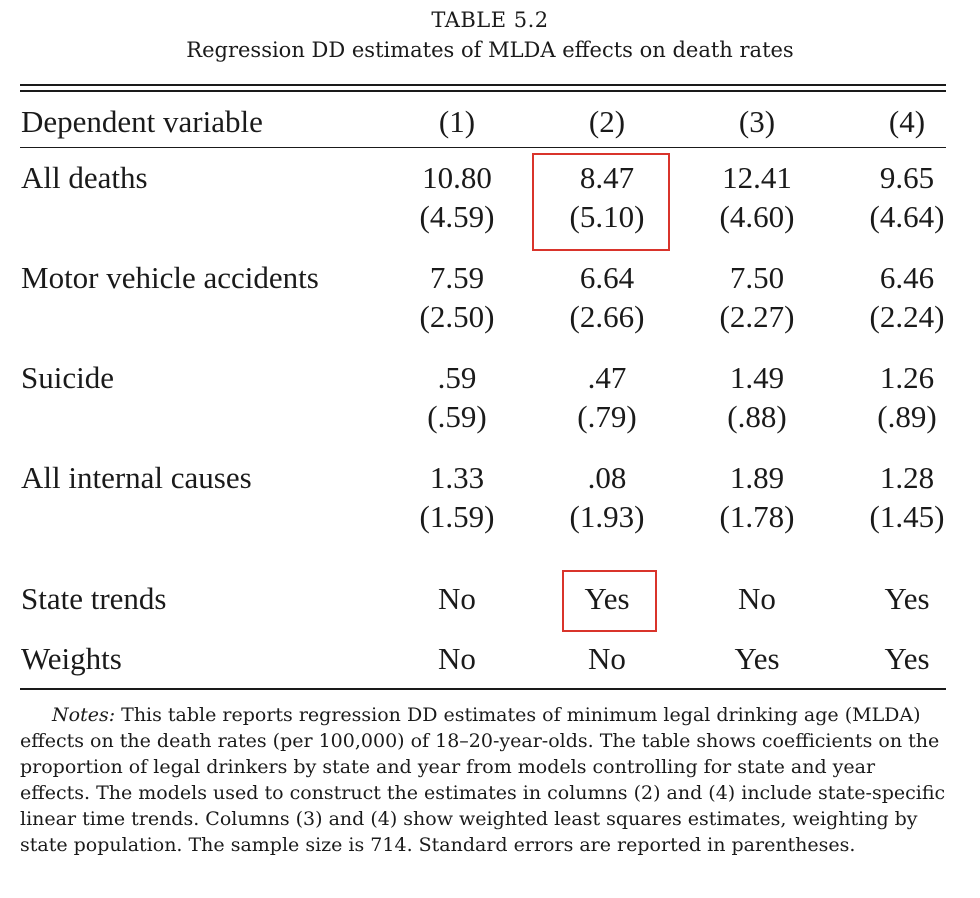 Image resolution: width=980 pixels, height=898 pixels. What do you see at coordinates (607, 477) in the screenshot?
I see `estimate-internal-causes-2: .08` at bounding box center [607, 477].